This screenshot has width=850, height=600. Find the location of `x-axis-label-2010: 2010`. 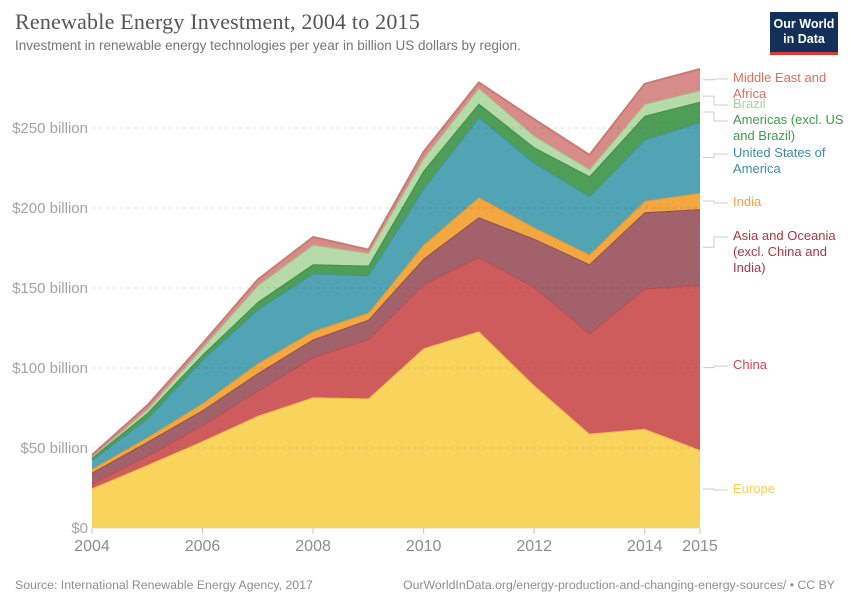

x-axis-label-2010: 2010 is located at coordinates (424, 546).